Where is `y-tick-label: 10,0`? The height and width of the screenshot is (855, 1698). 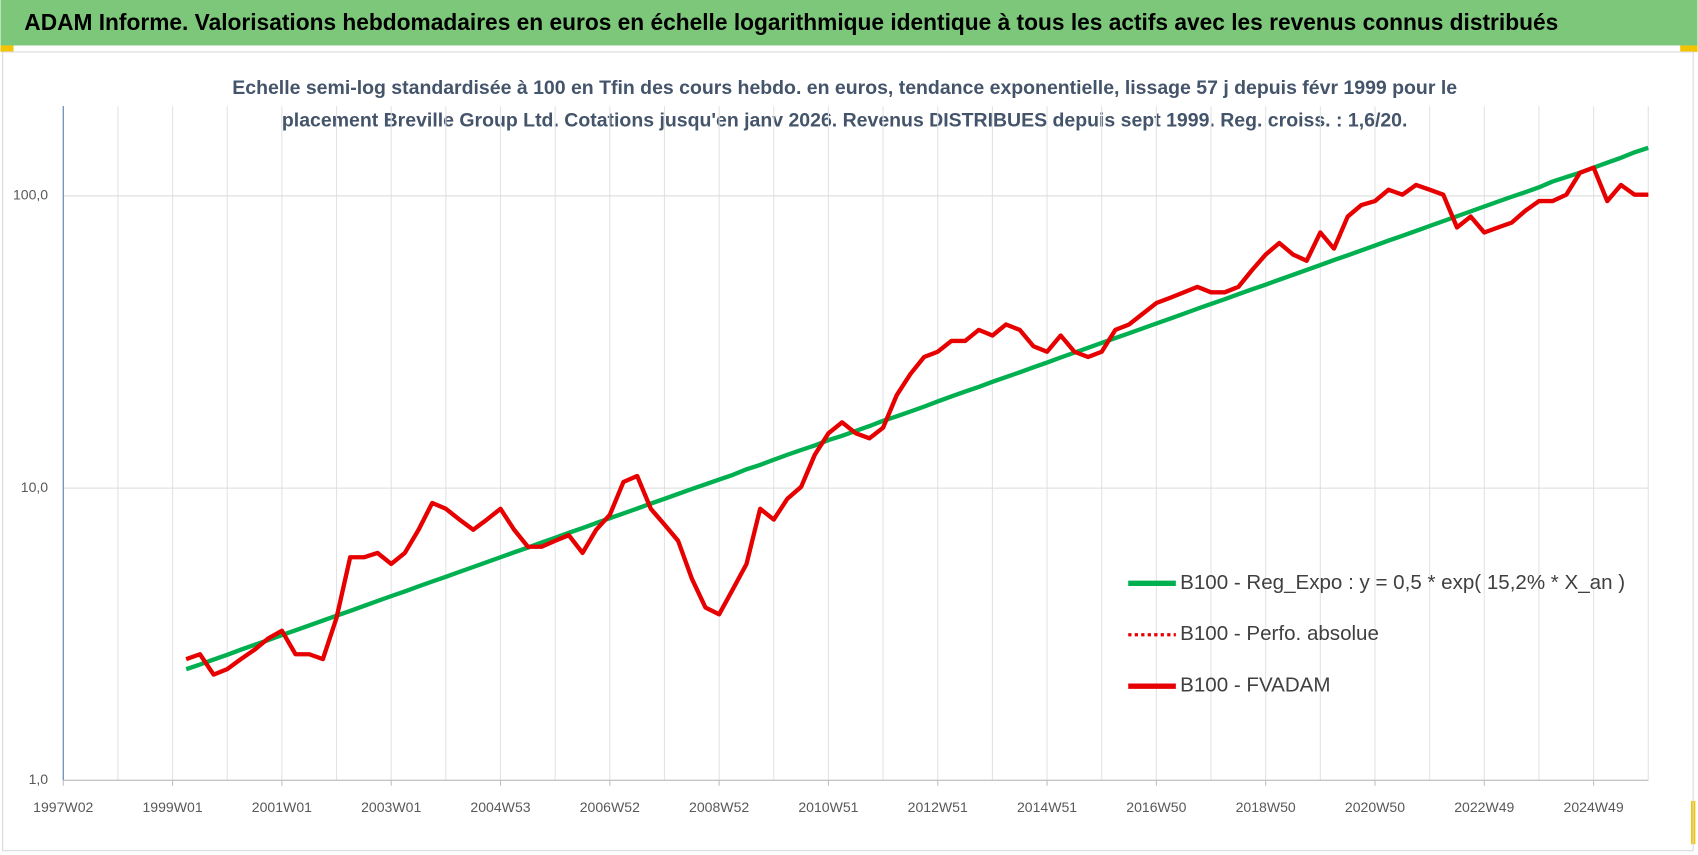 y-tick-label: 10,0 is located at coordinates (35, 487).